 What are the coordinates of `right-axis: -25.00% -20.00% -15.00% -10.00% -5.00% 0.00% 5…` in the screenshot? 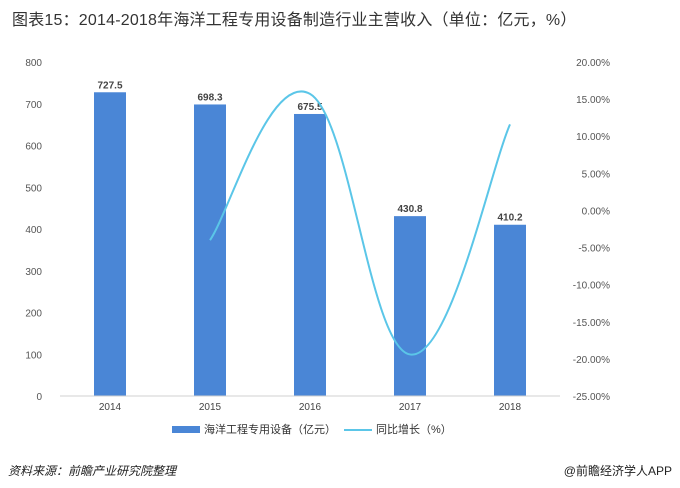 It's located at (591, 230).